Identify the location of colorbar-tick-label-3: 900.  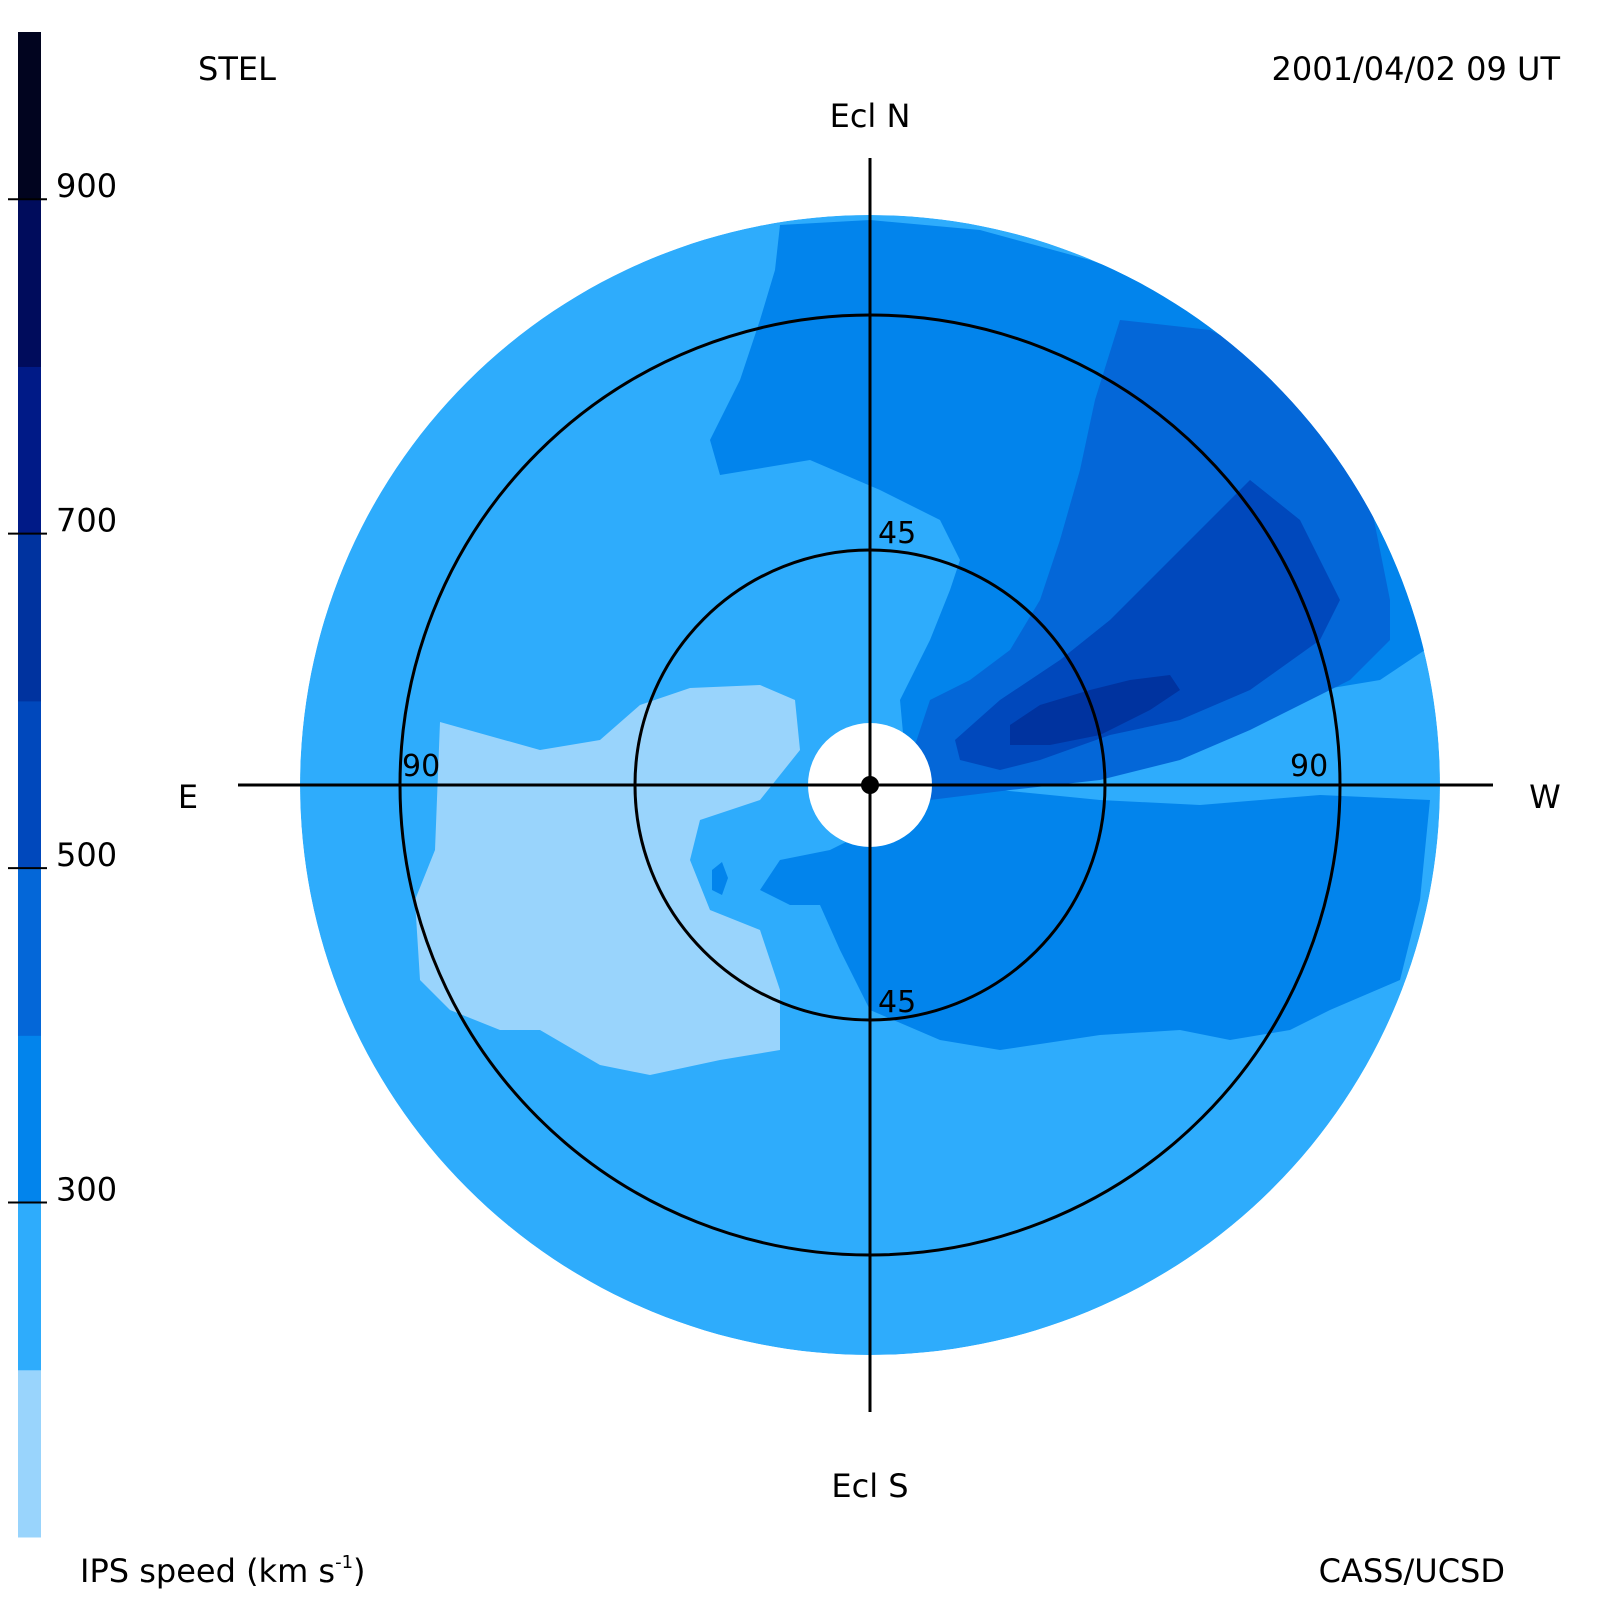
(86, 186).